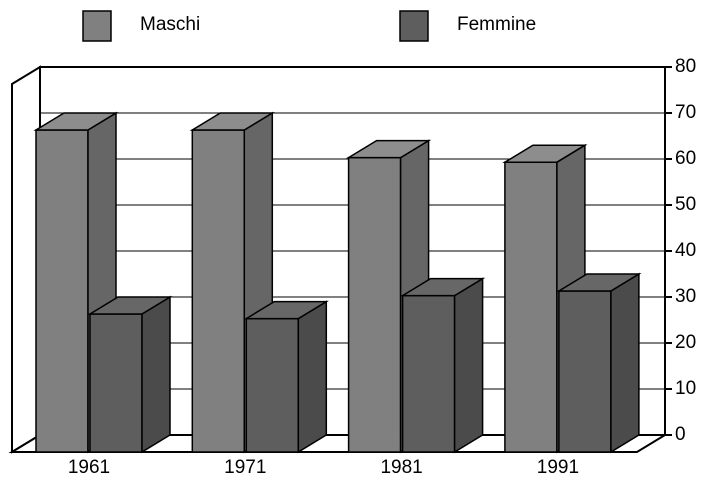 The width and height of the screenshot is (701, 477). I want to click on x-tick-label: 1981, so click(401, 467).